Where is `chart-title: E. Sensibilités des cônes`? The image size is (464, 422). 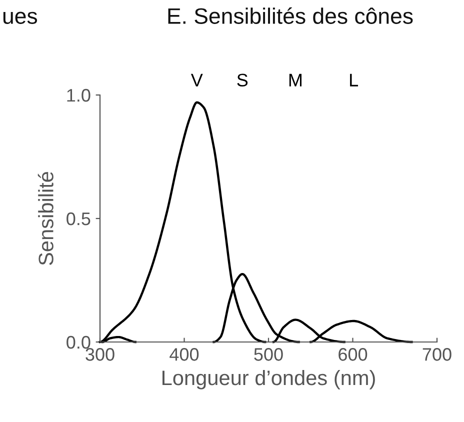
chart-title: E. Sensibilités des cônes is located at coordinates (290, 15).